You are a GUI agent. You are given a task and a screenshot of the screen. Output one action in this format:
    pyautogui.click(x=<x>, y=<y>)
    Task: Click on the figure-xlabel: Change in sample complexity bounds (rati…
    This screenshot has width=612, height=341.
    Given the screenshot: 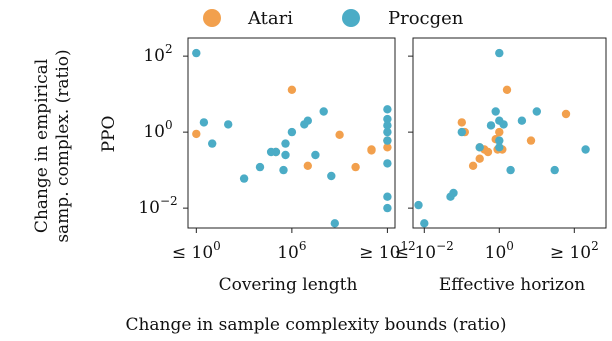 What is the action you would take?
    pyautogui.click(x=315, y=325)
    